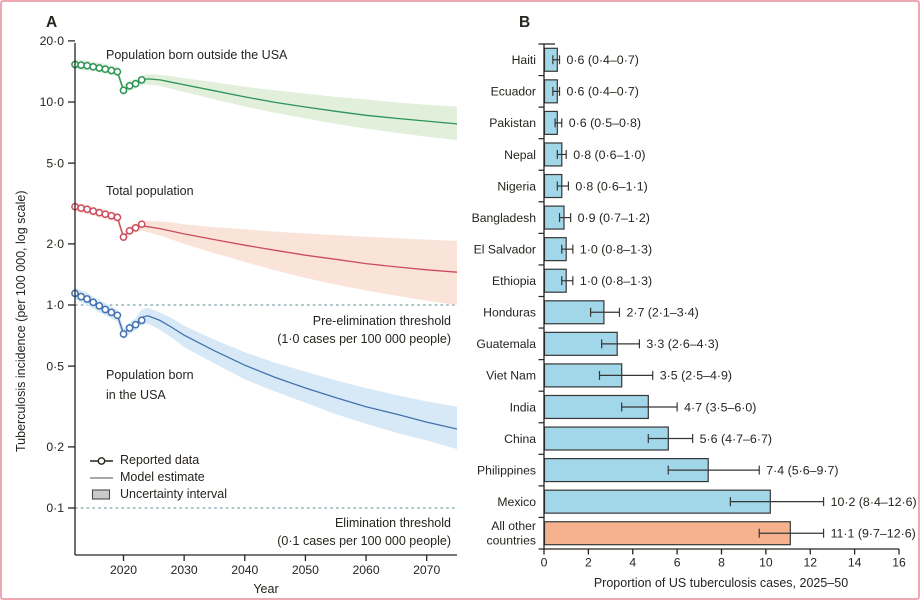 This screenshot has width=920, height=600. I want to click on uncertainty-interval-marker-icon, so click(101, 494).